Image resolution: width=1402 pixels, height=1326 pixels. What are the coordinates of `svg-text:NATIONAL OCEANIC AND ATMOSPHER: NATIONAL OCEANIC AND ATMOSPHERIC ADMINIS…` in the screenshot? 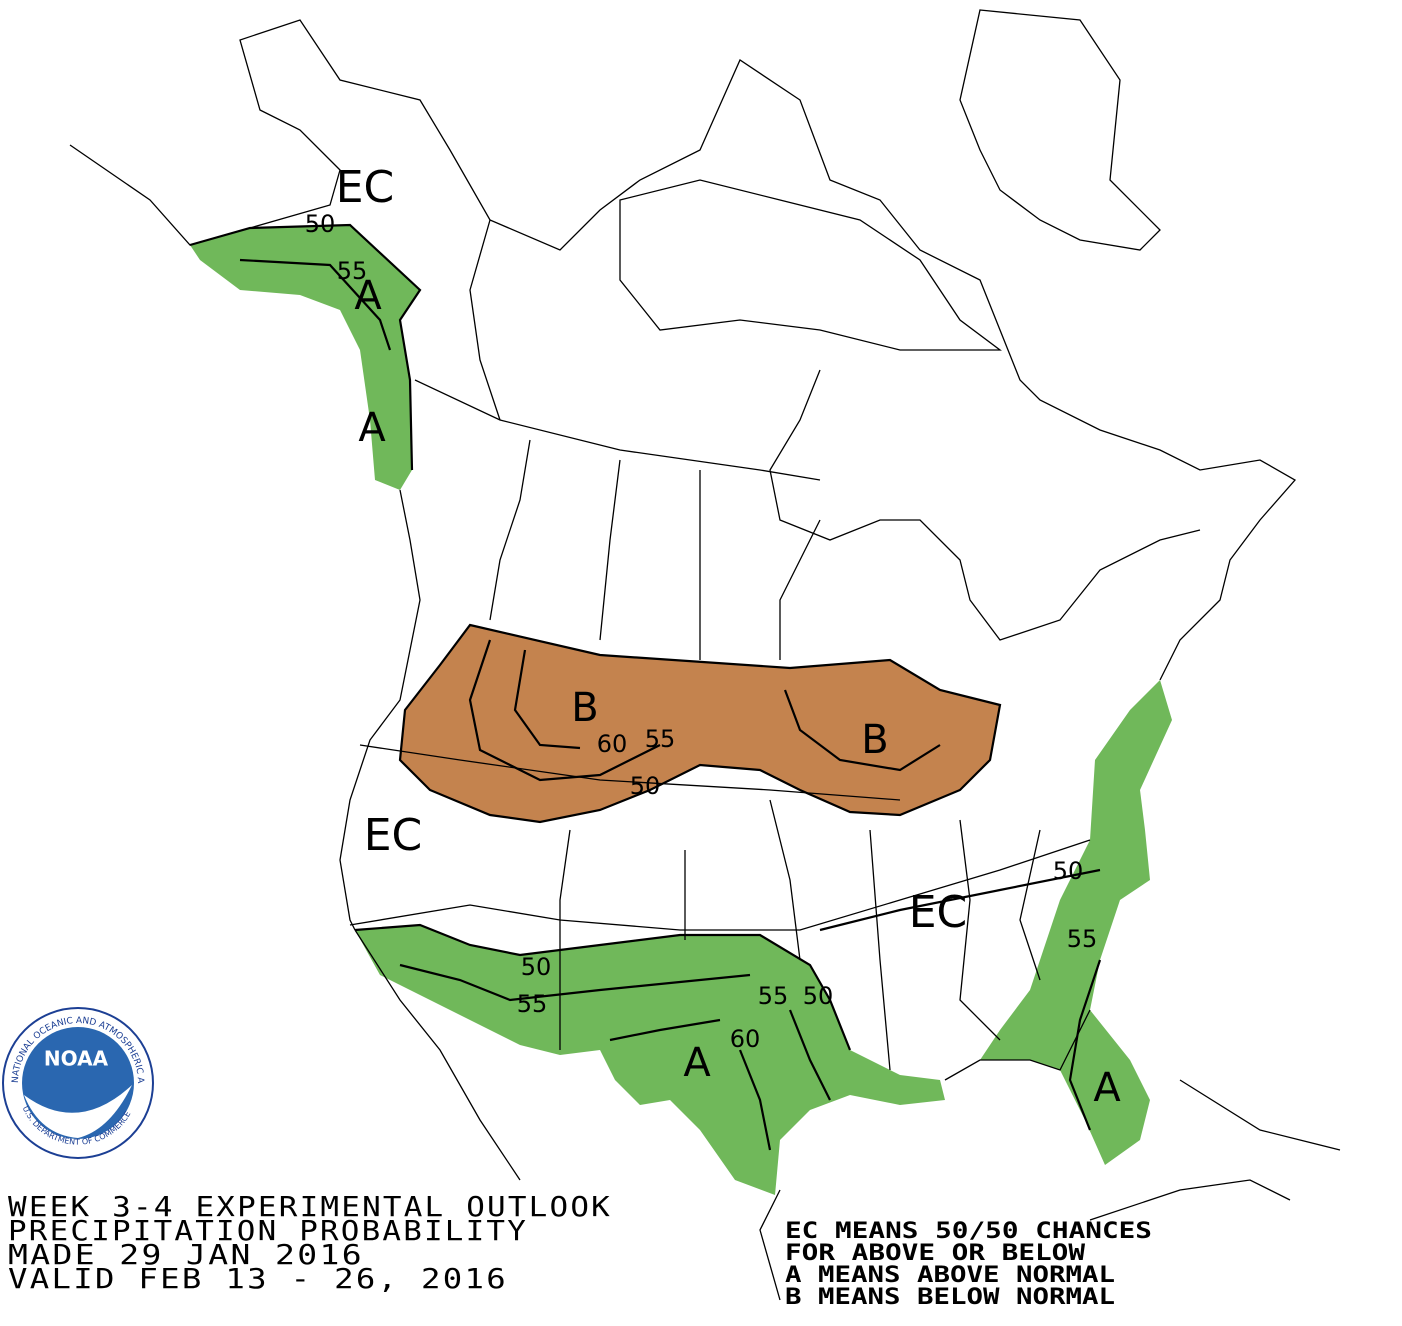 It's located at (72, 542).